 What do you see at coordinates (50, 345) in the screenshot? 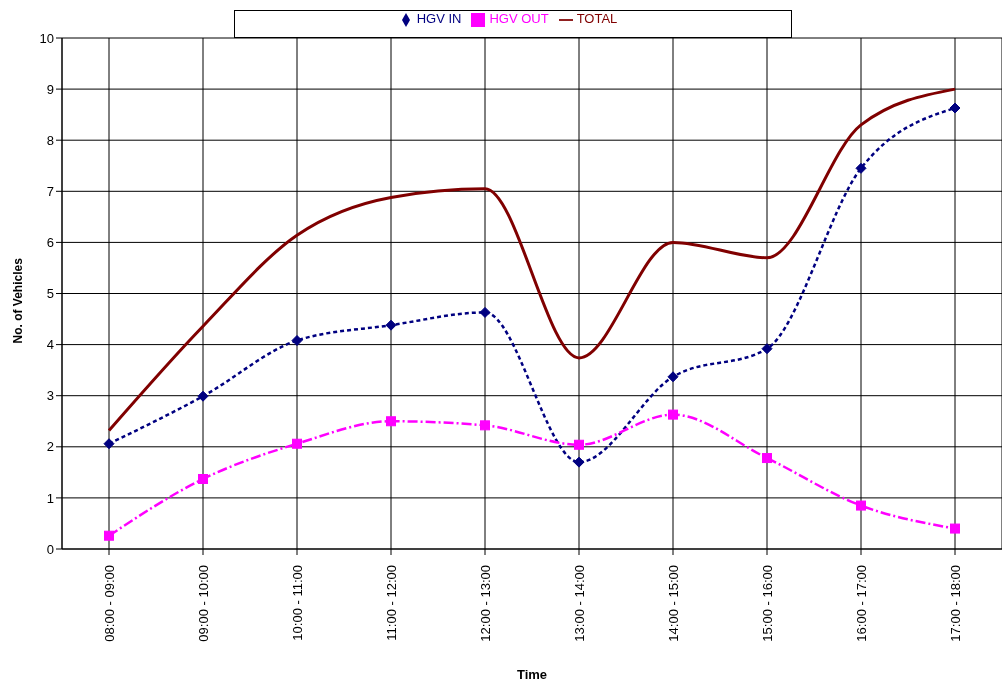
I see `y-tick-label: 4` at bounding box center [50, 345].